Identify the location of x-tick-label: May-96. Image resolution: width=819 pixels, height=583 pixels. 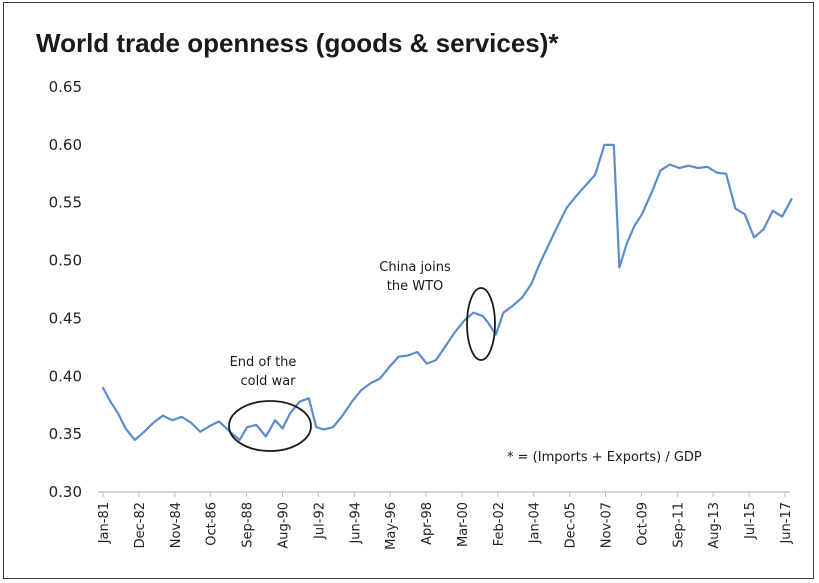
(391, 526).